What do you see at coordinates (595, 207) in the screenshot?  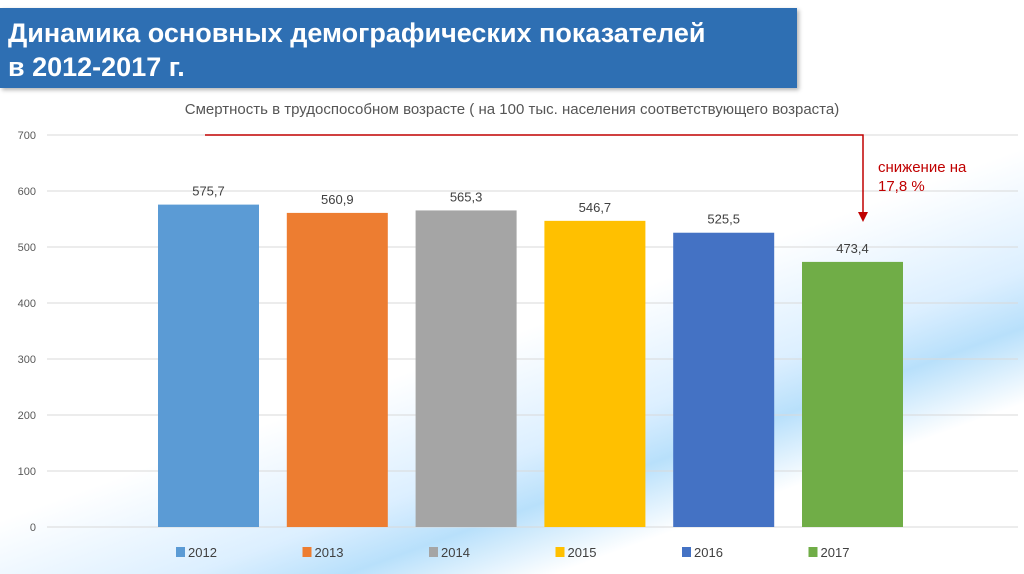 I see `data-label: 546,7` at bounding box center [595, 207].